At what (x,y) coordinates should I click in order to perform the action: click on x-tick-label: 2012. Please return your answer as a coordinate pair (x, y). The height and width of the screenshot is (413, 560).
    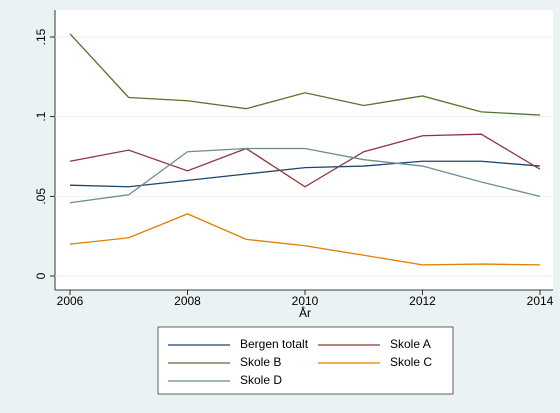
    Looking at the image, I should click on (422, 301).